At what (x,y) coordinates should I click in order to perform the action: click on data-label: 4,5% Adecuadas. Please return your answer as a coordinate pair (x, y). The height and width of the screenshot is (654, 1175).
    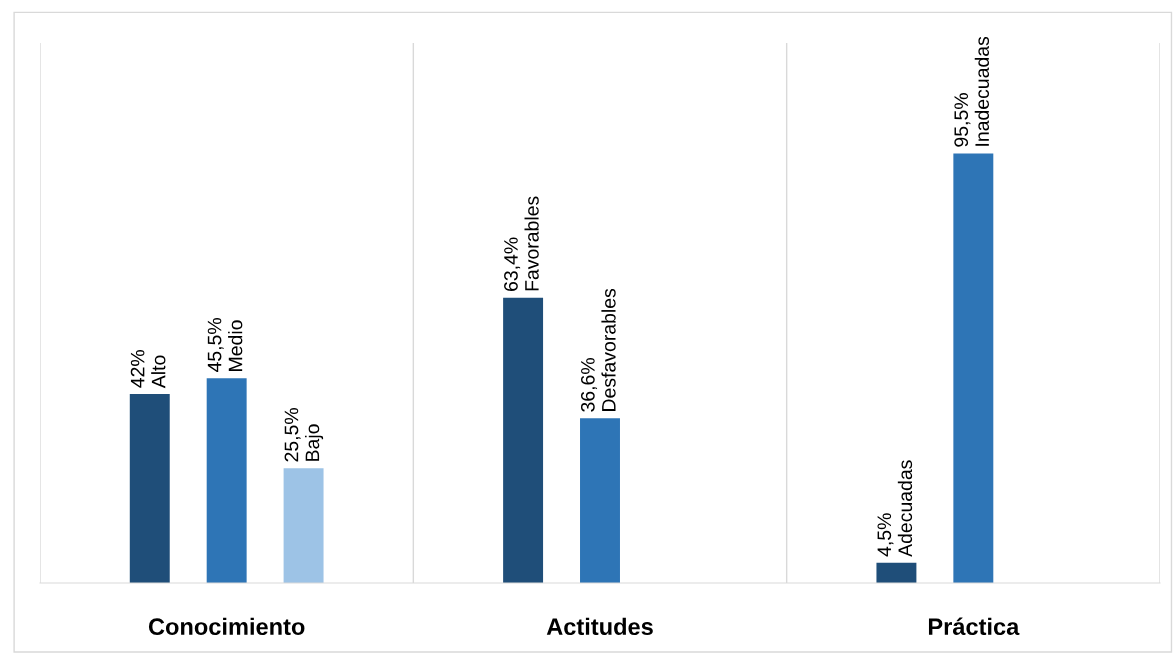
    Looking at the image, I should click on (895, 508).